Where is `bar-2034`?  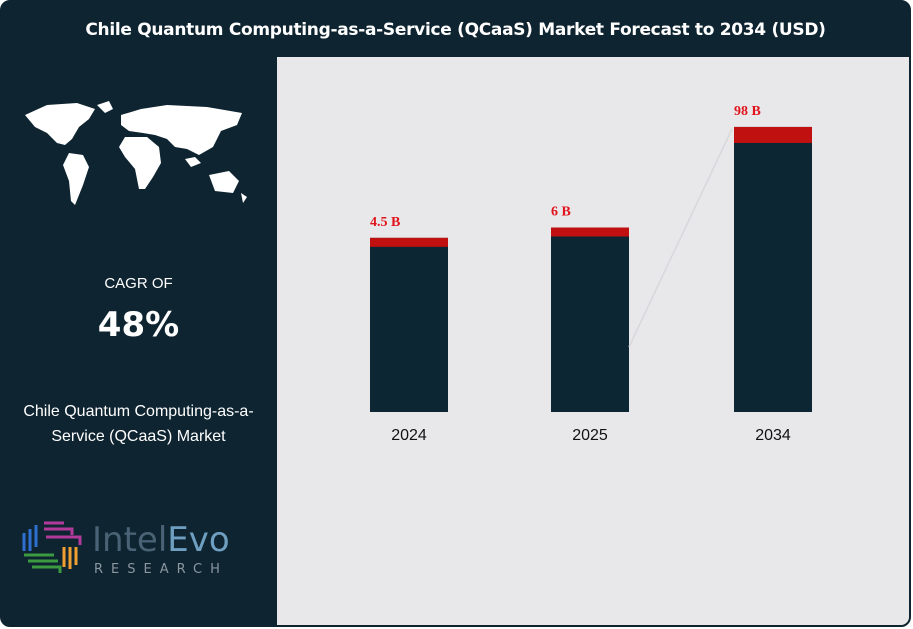 bar-2034 is located at coordinates (773, 269).